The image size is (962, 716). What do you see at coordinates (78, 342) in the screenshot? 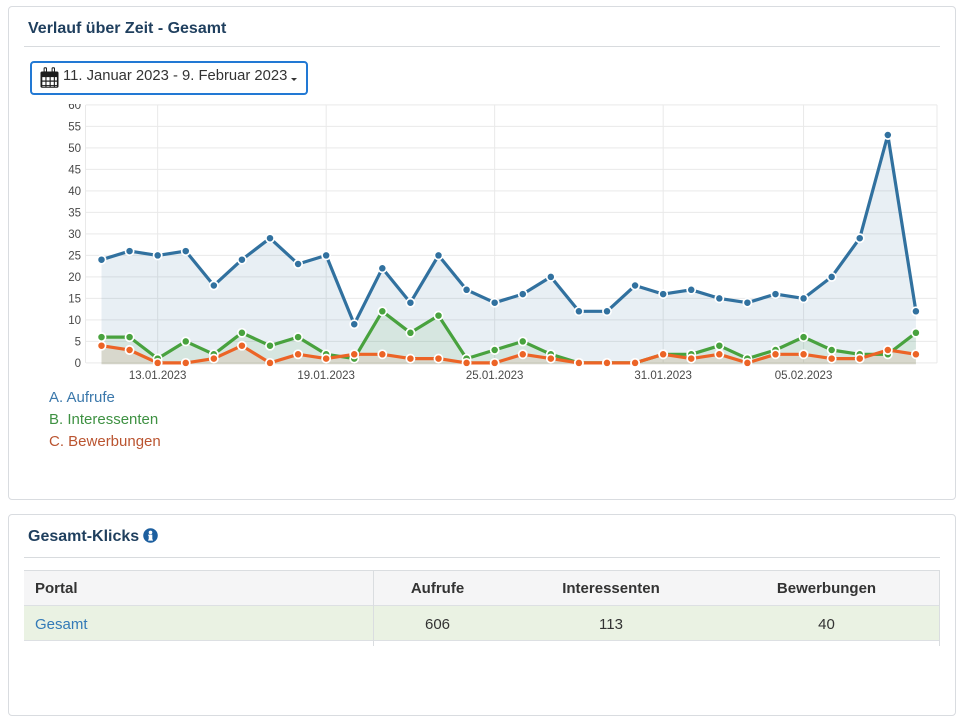
I see `svg-text: 5` at bounding box center [78, 342].